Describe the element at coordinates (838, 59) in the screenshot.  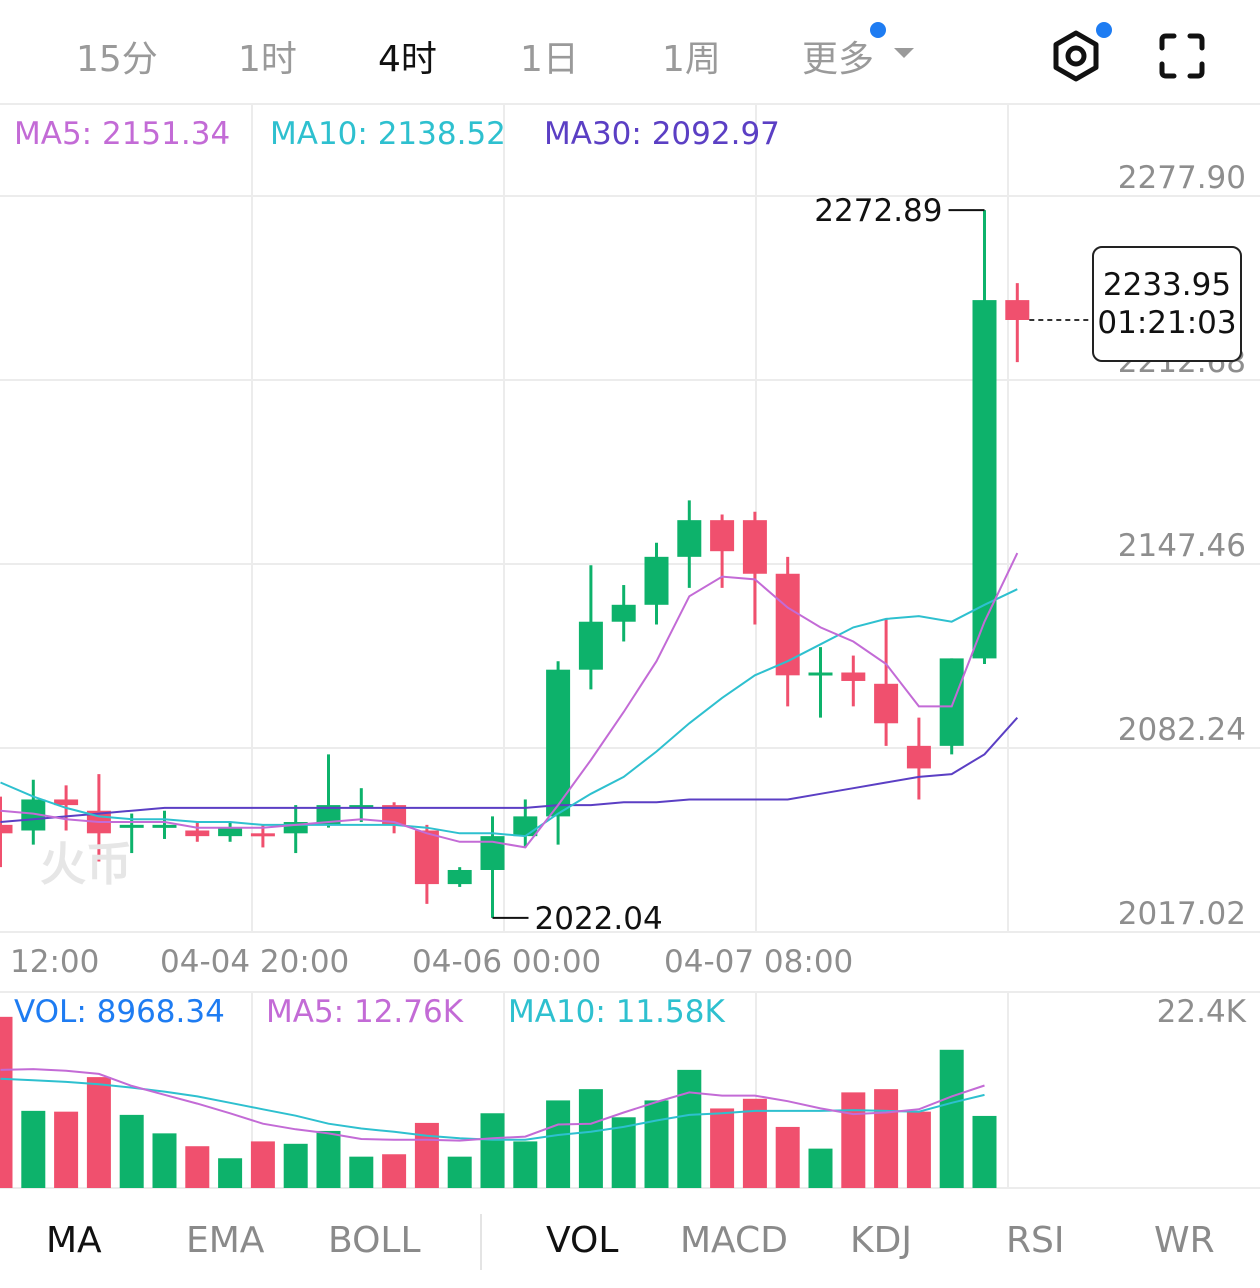
I see `tab-more: 更多` at that location.